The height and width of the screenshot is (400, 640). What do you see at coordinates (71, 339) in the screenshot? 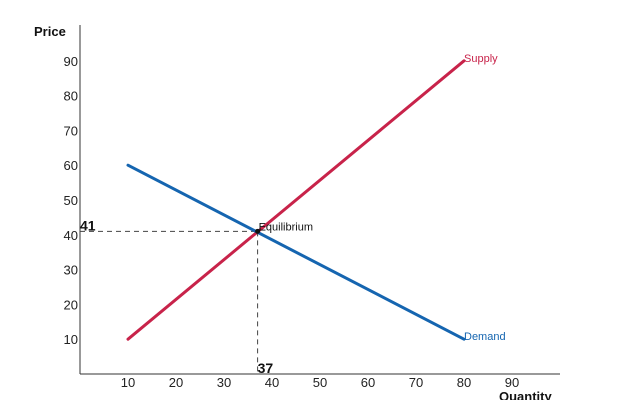
I see `y-tick-label: 10` at bounding box center [71, 339].